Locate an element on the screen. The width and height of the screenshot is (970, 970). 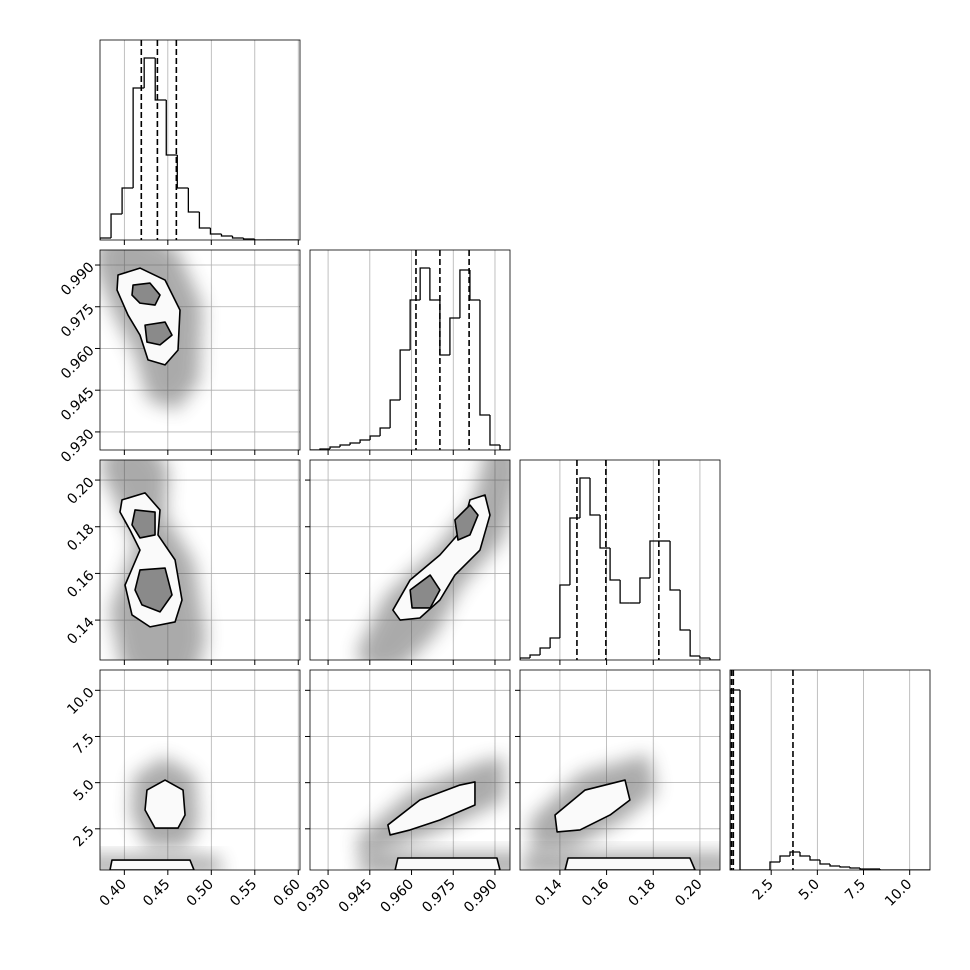
x-tick-label: 0.50 is located at coordinates (200, 892).